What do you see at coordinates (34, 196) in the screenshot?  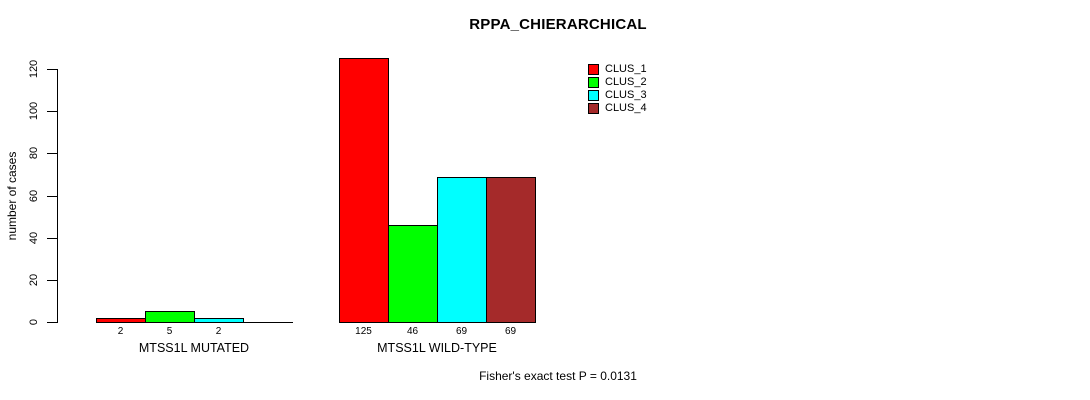 I see `y-tick-label: 60` at bounding box center [34, 196].